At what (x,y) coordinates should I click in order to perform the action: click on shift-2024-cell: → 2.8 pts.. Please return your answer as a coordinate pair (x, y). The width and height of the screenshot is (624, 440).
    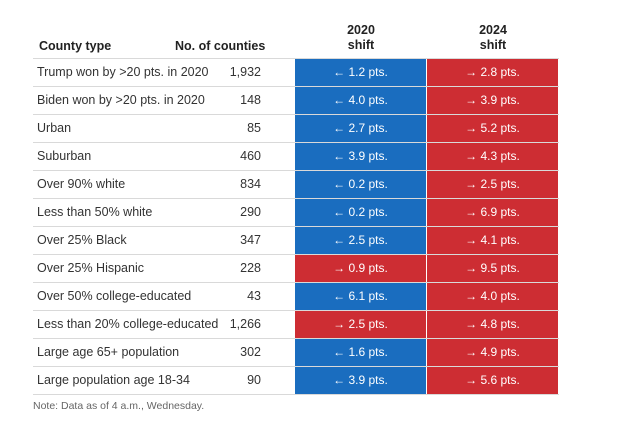
    Looking at the image, I should click on (492, 72).